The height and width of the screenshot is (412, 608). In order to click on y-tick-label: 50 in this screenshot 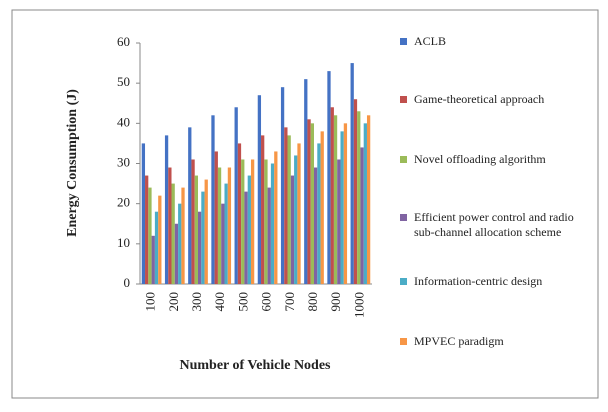, I will do `click(123, 81)`.